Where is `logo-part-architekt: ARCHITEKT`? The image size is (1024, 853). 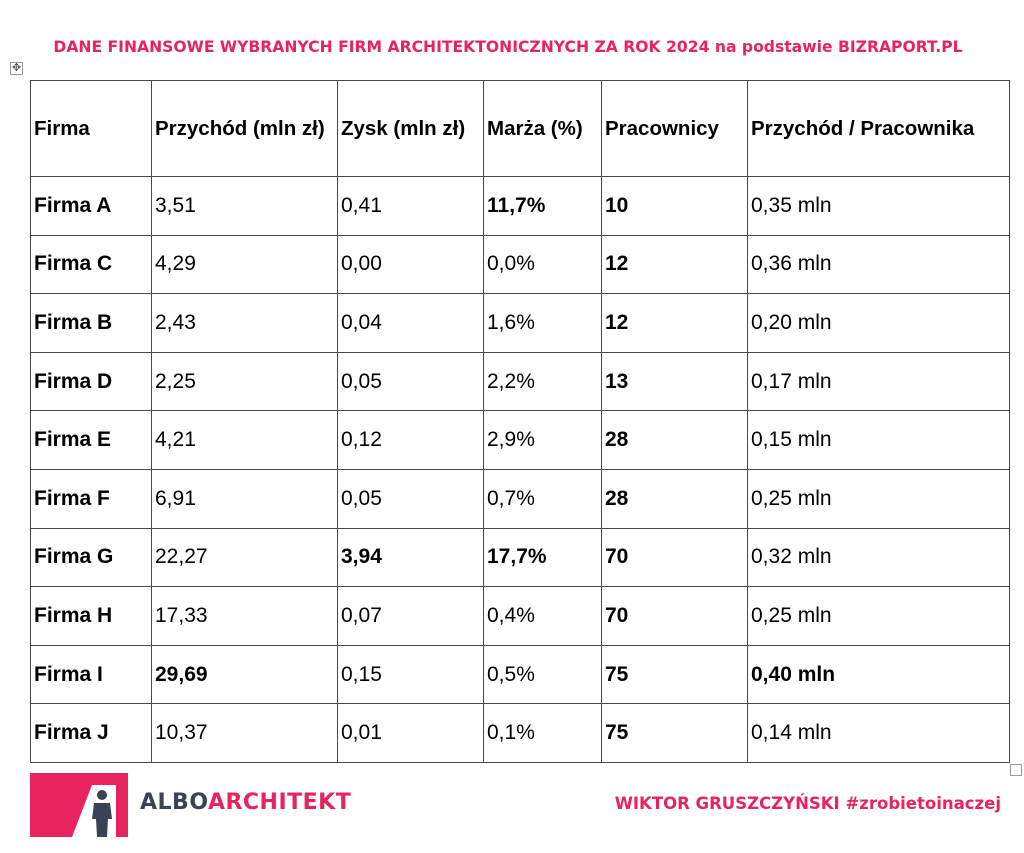
logo-part-architekt: ARCHITEKT is located at coordinates (279, 802).